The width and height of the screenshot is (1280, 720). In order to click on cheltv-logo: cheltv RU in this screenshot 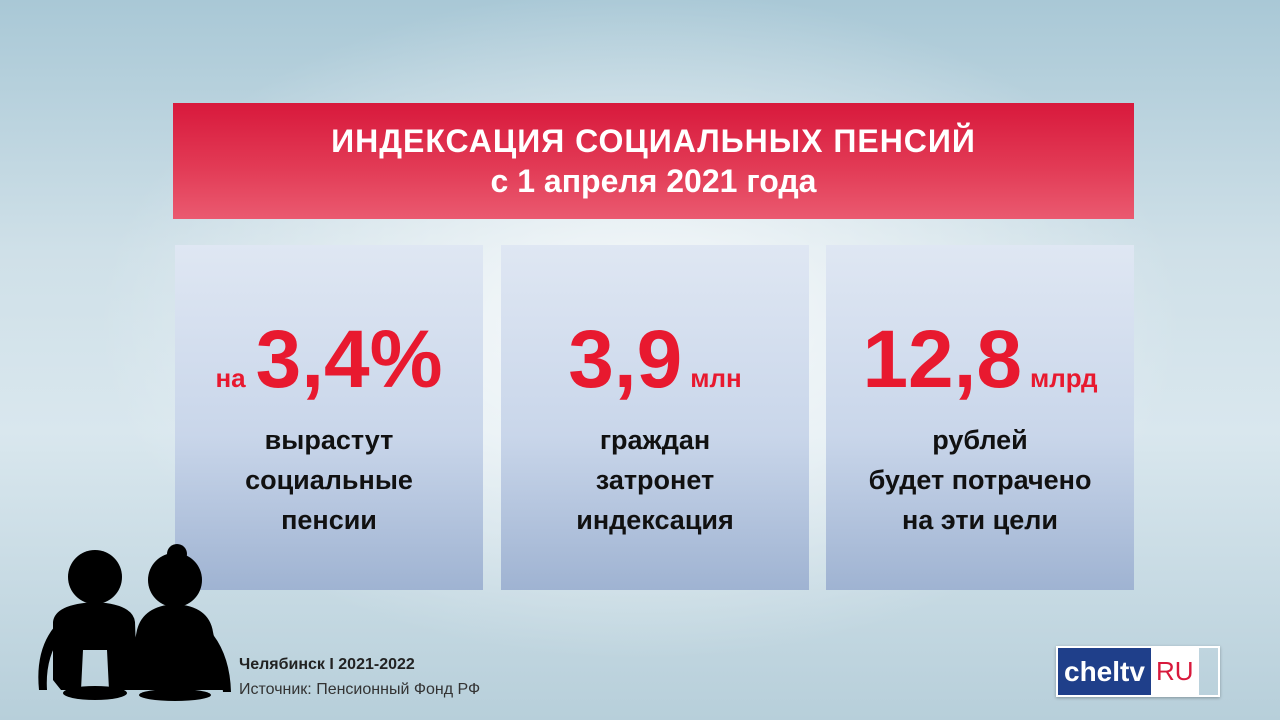, I will do `click(1138, 671)`.